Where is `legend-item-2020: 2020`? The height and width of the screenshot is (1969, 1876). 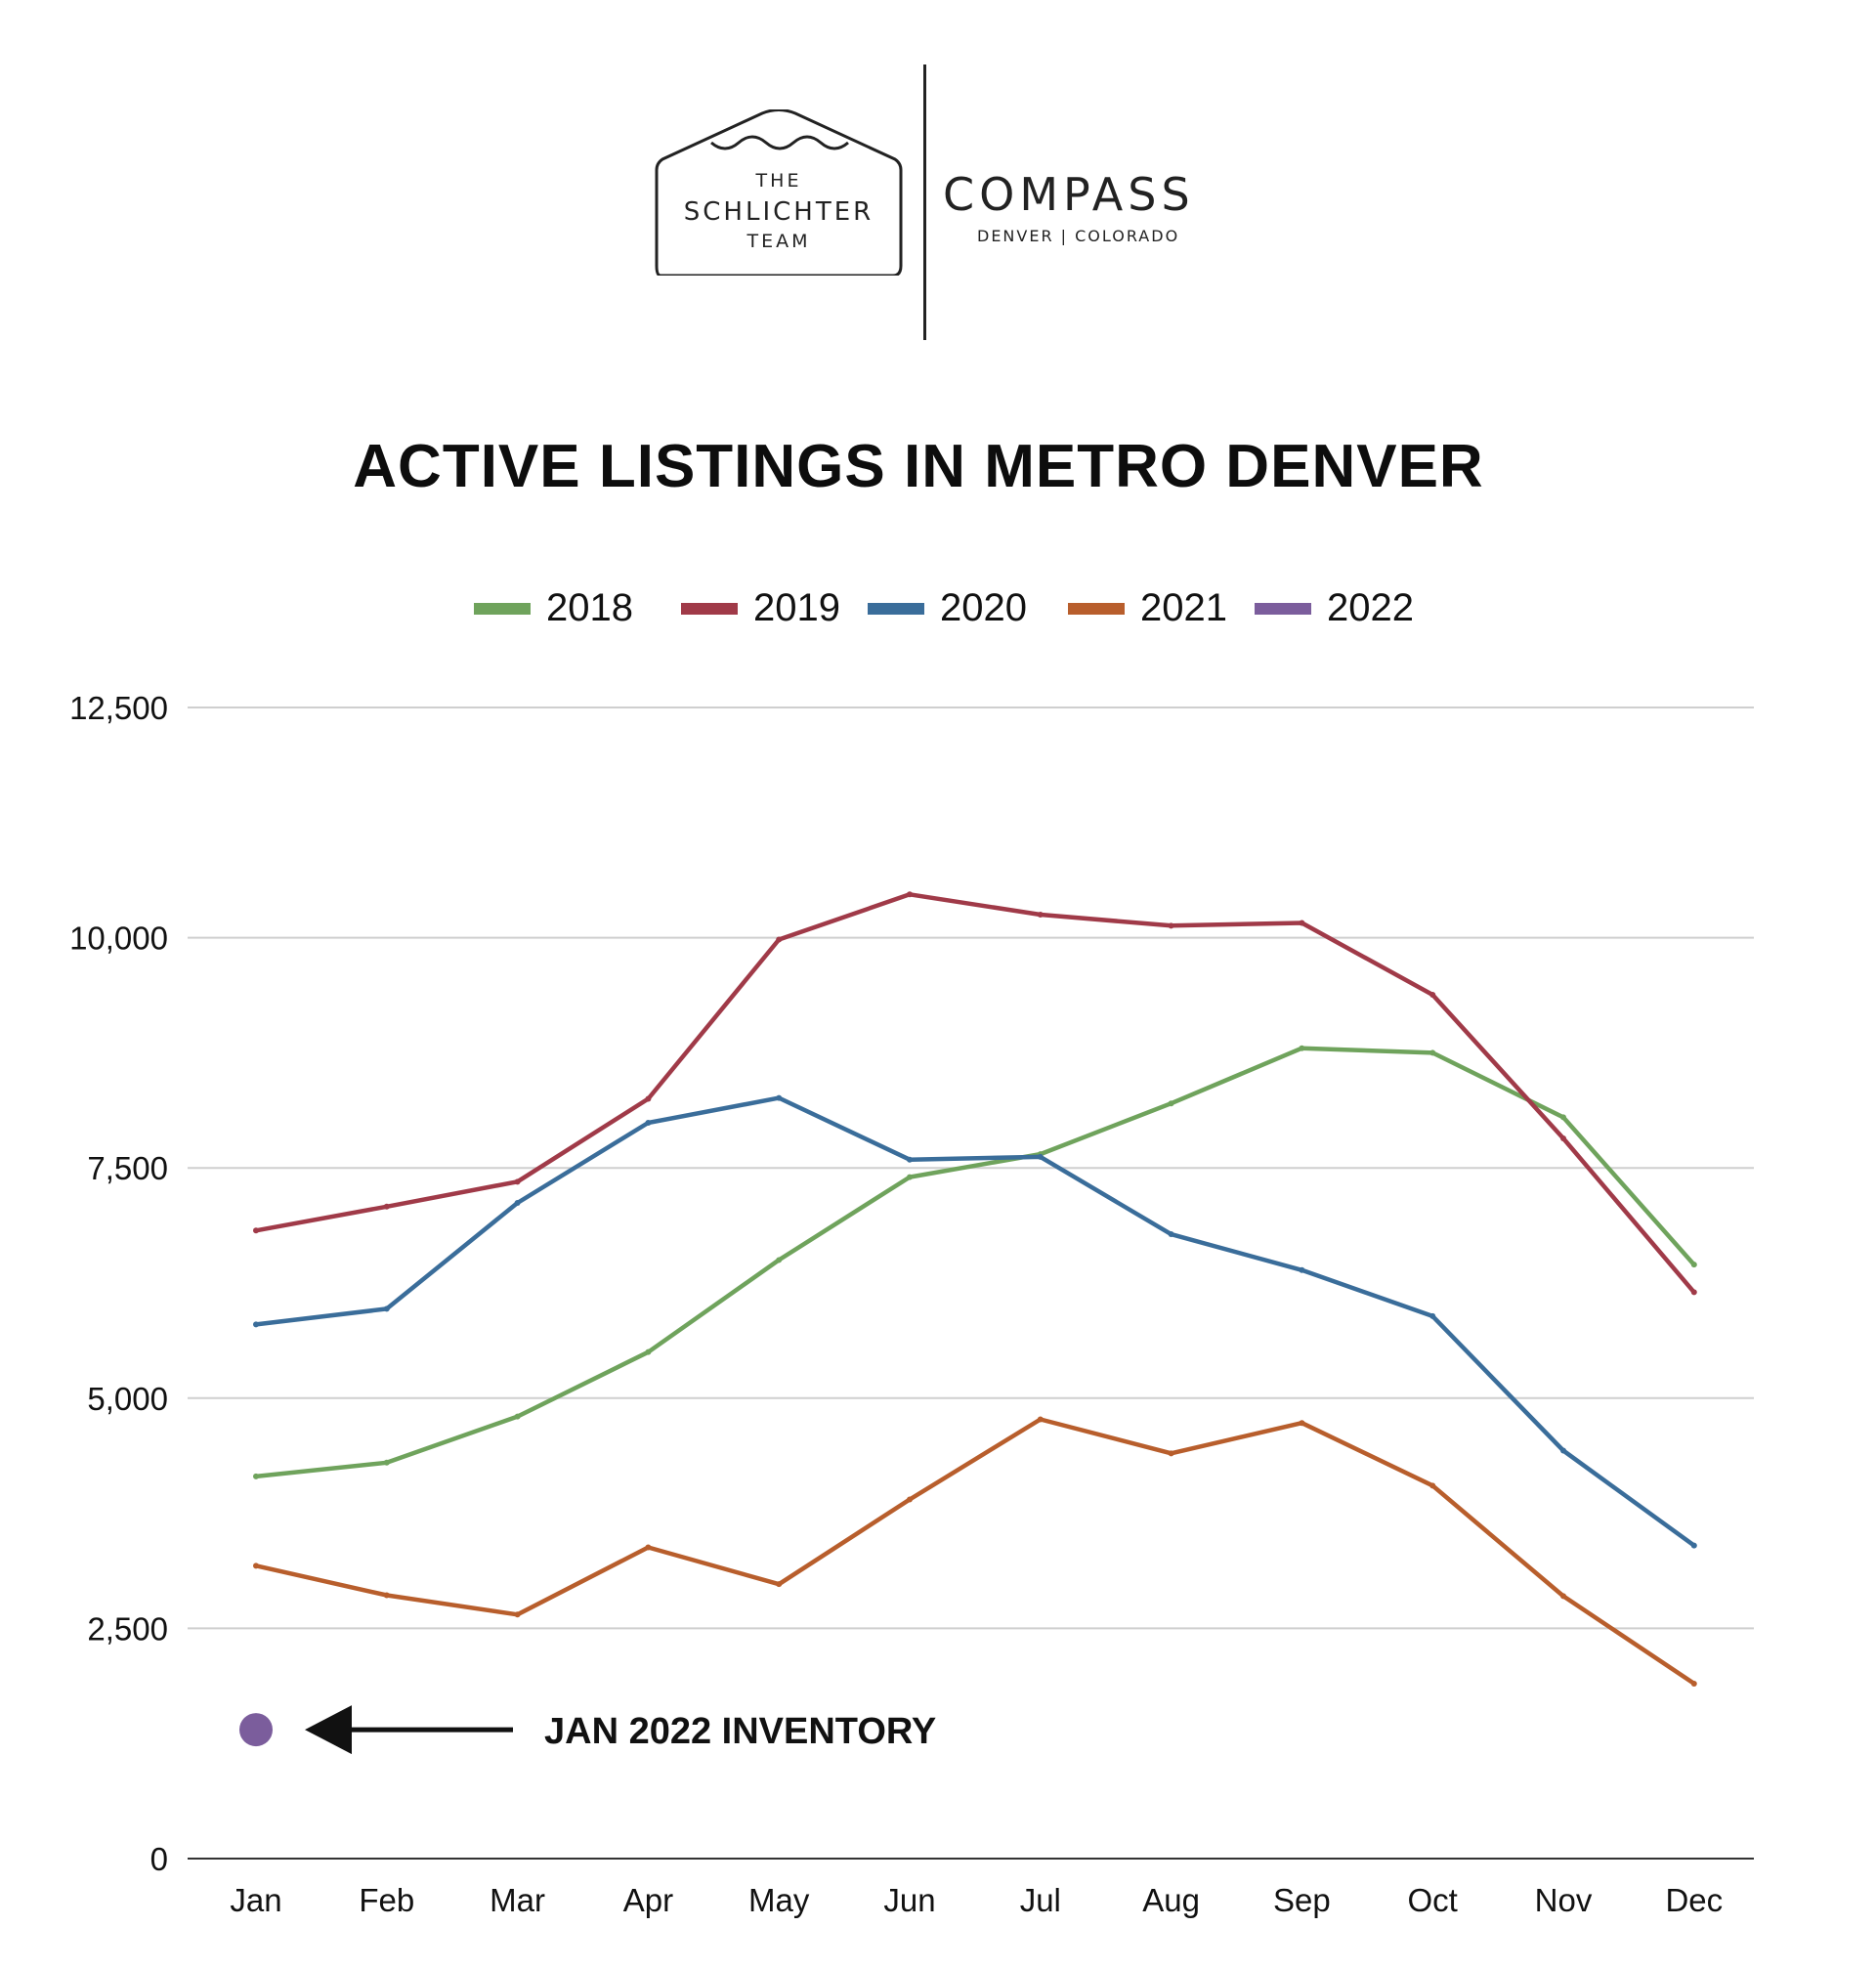 legend-item-2020: 2020 is located at coordinates (947, 608).